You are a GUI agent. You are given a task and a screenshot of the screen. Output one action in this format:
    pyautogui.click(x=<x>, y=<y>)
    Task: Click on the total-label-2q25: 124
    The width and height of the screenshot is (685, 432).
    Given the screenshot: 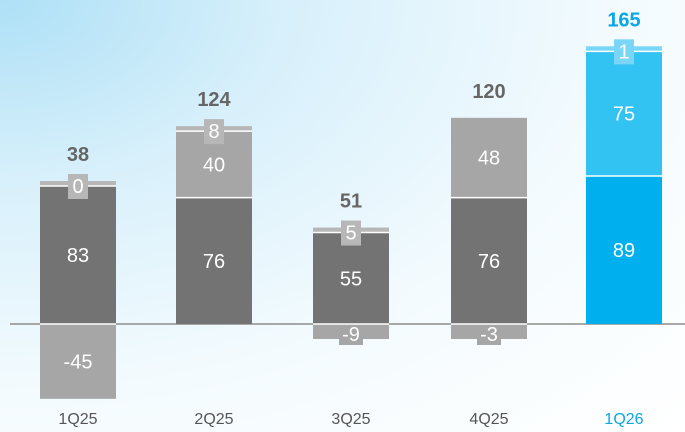 What is the action you would take?
    pyautogui.click(x=214, y=100)
    